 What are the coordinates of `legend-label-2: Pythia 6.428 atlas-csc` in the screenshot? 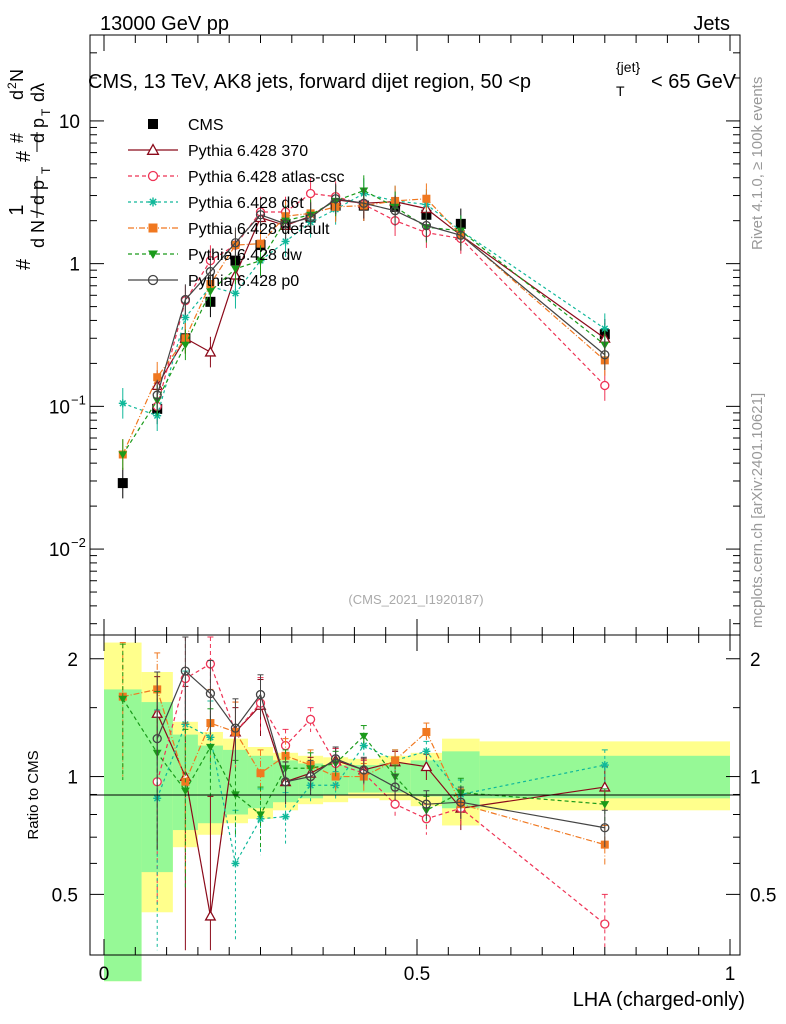 It's located at (266, 177).